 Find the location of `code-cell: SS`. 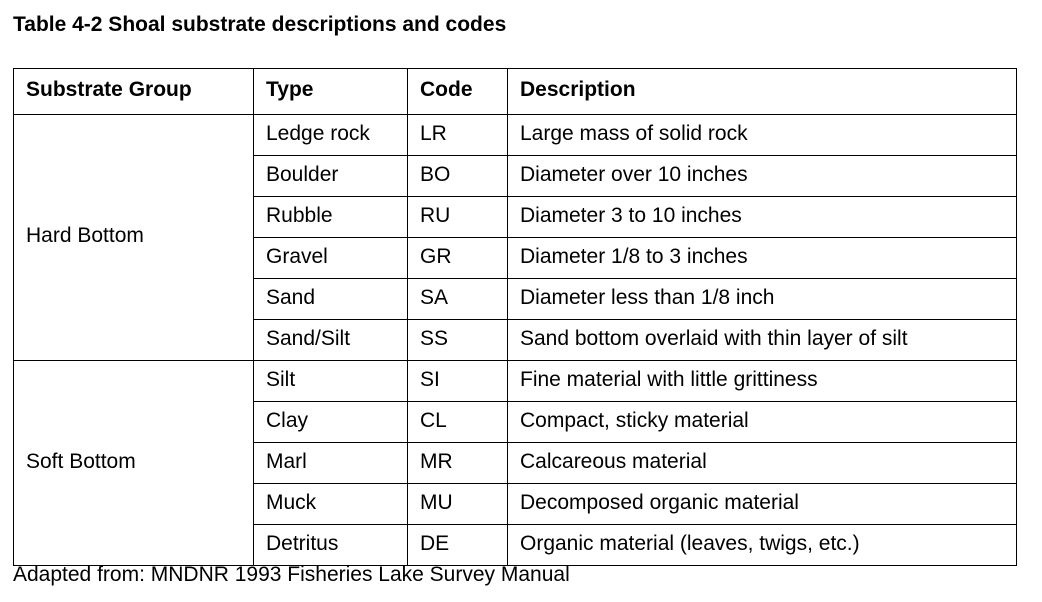

code-cell: SS is located at coordinates (457, 340).